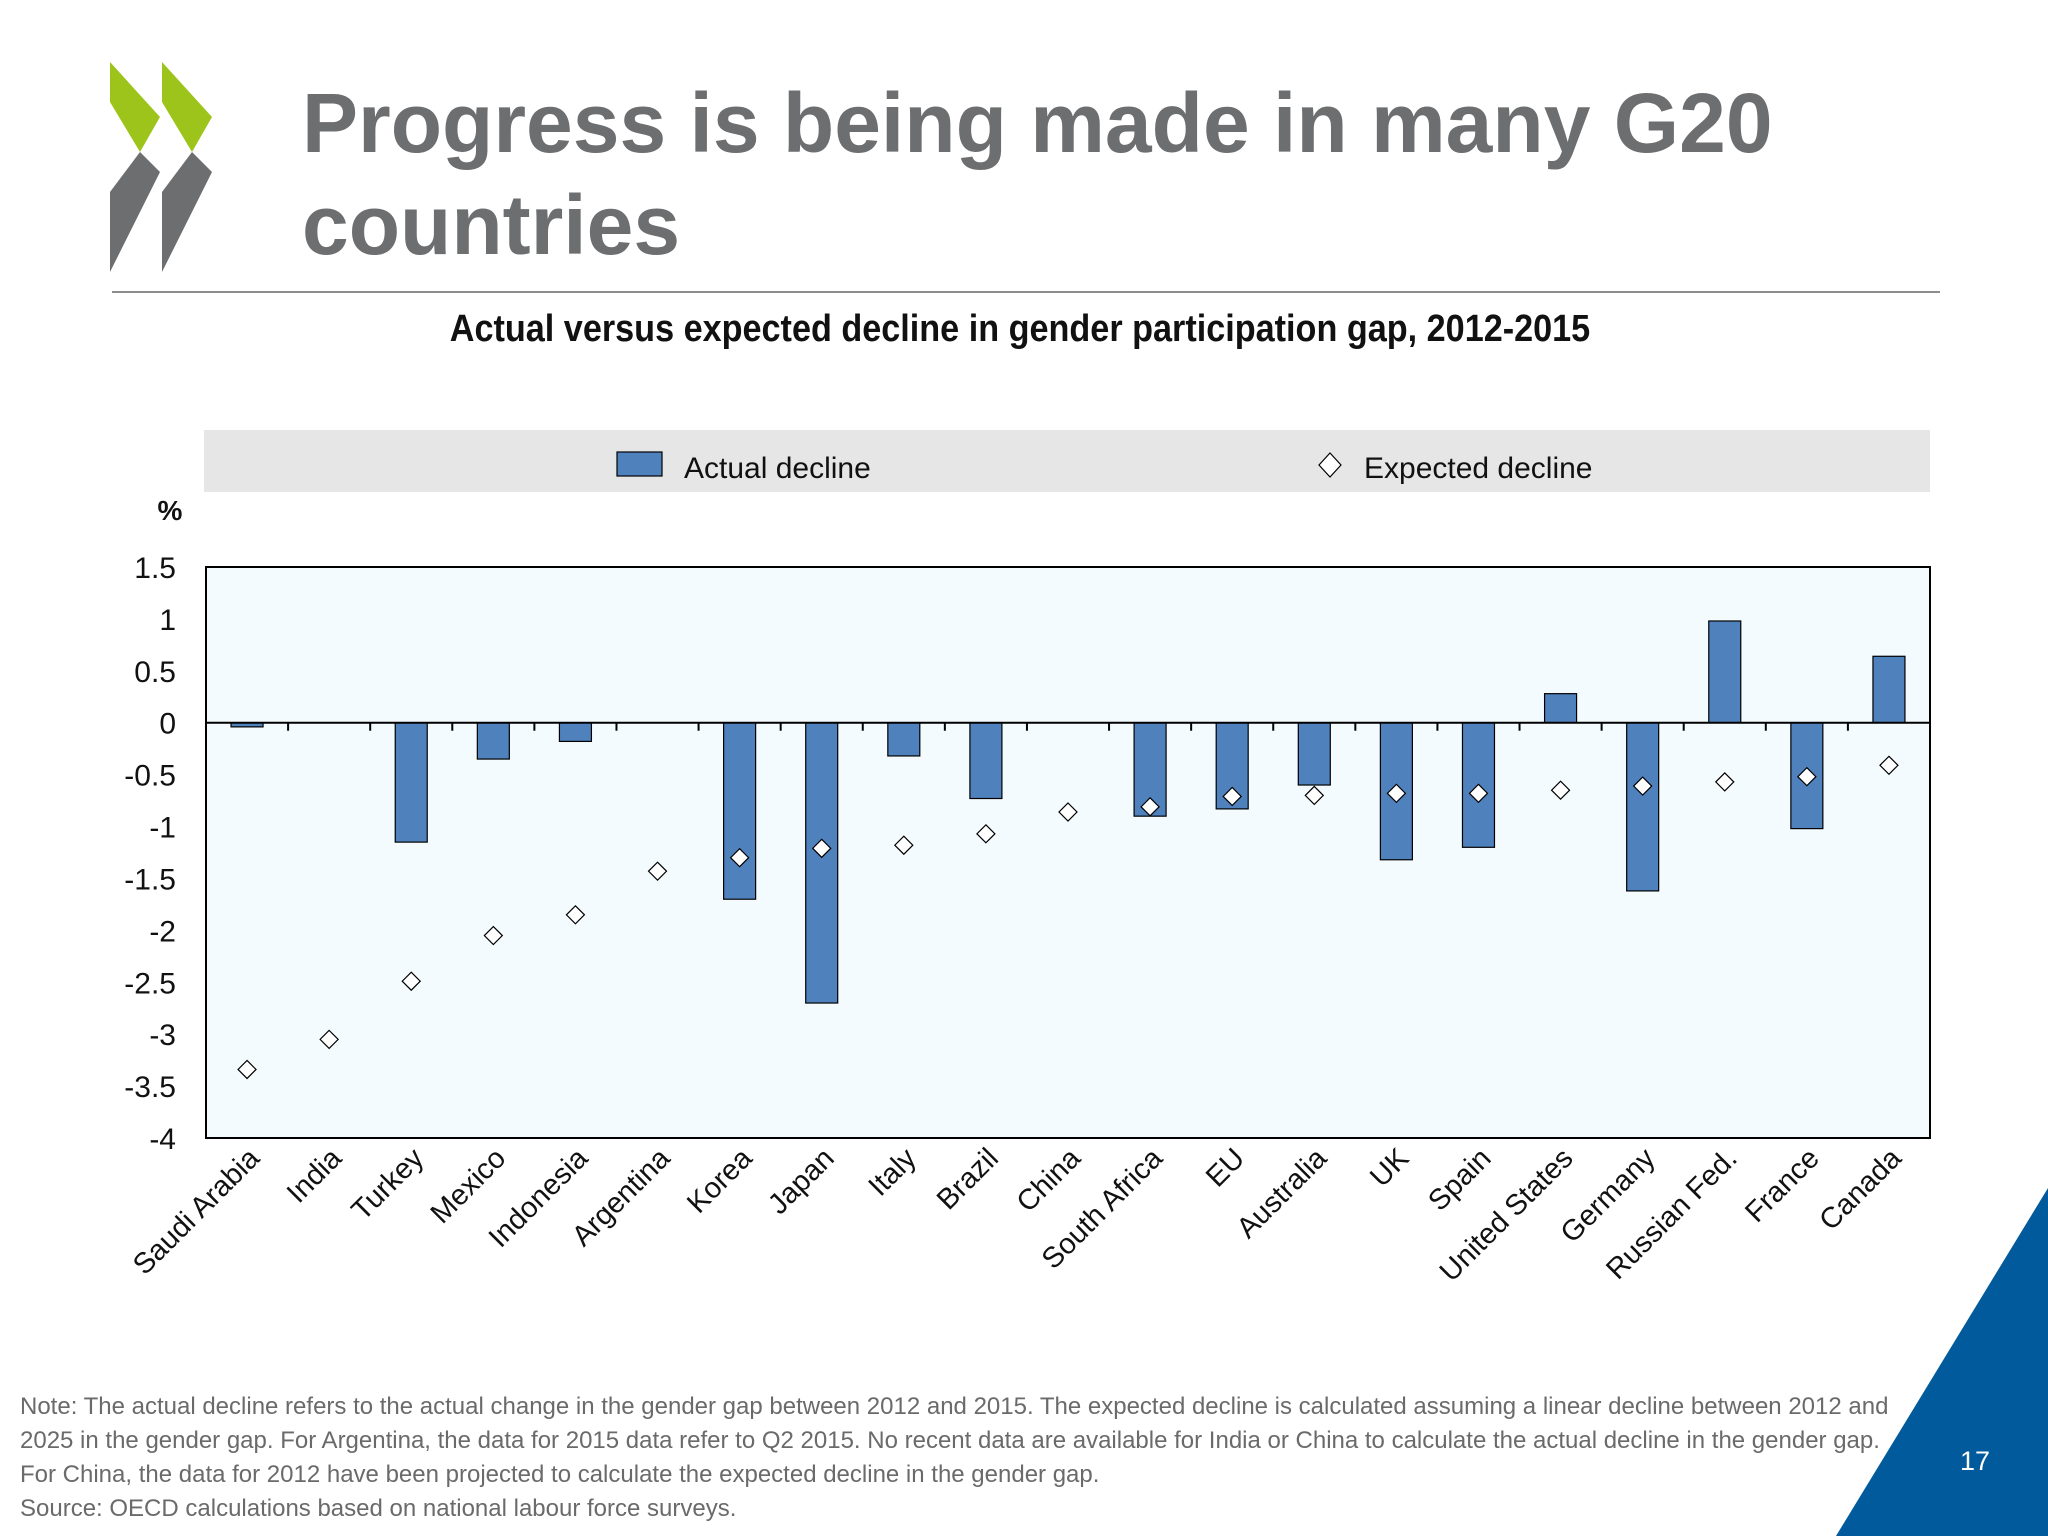 The image size is (2048, 1536). Describe the element at coordinates (150, 1087) in the screenshot. I see `y-tick-label: -3.5` at that location.